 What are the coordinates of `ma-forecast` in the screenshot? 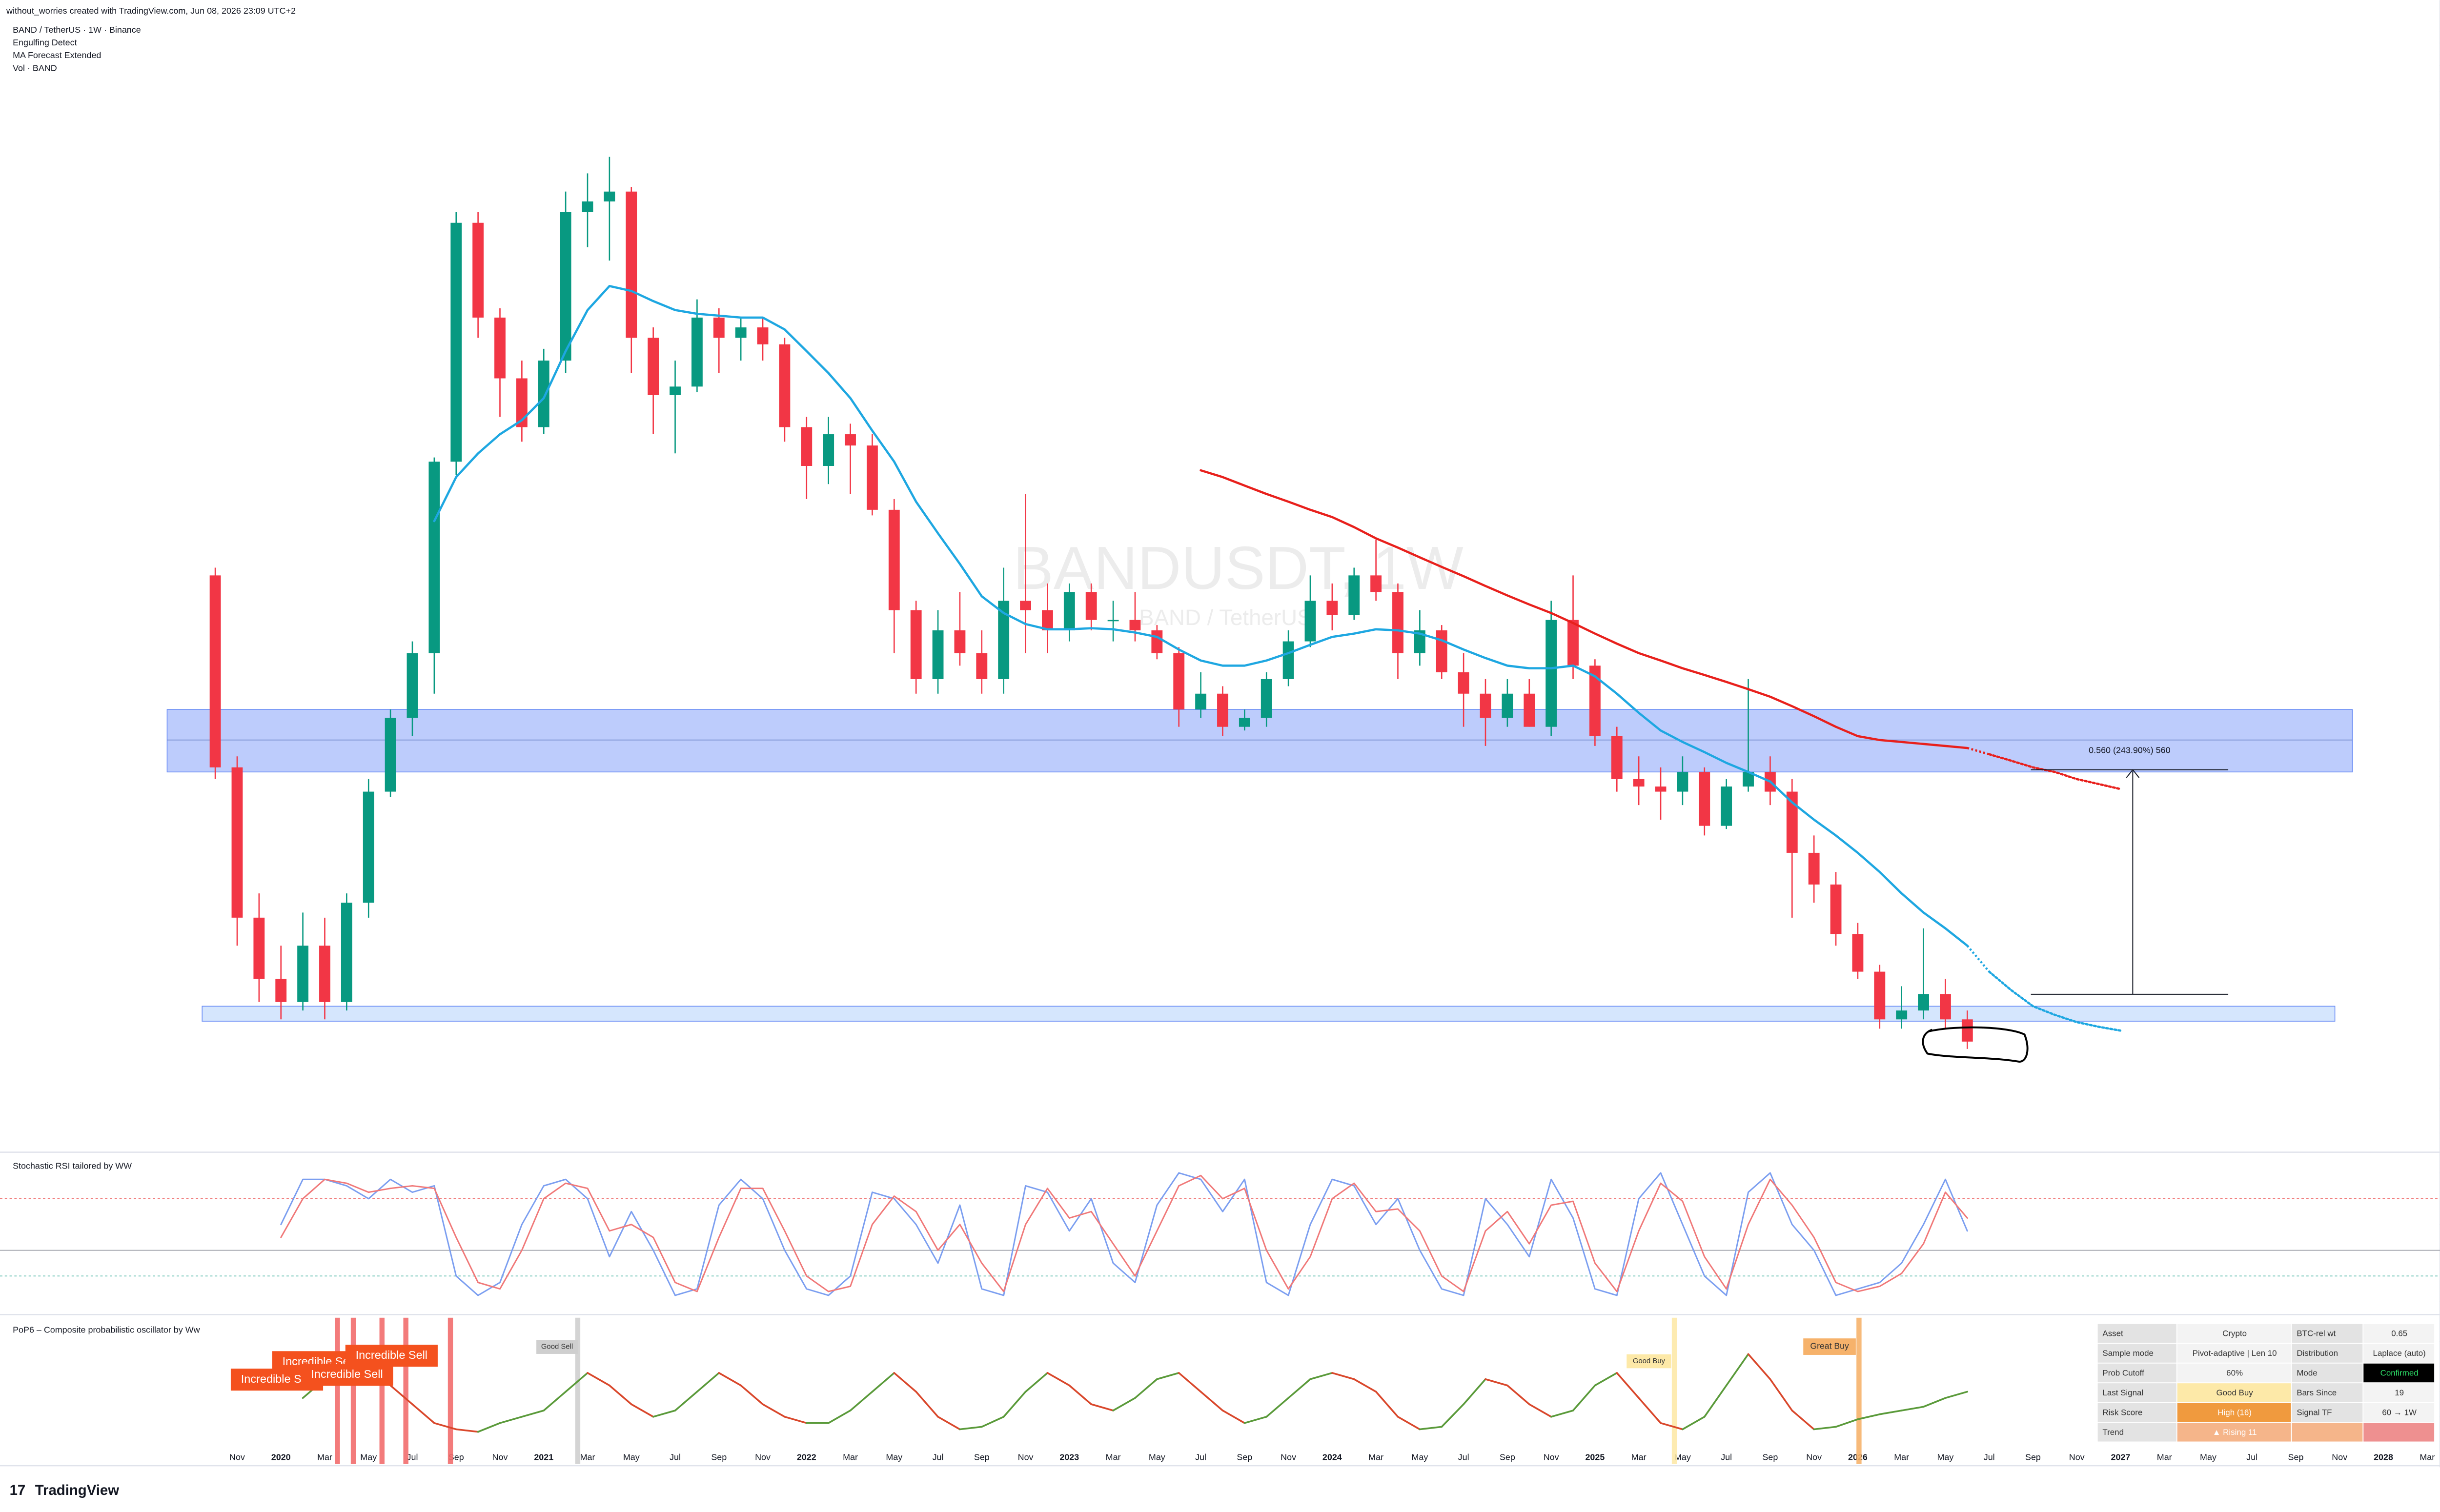 It's located at (2055, 1001).